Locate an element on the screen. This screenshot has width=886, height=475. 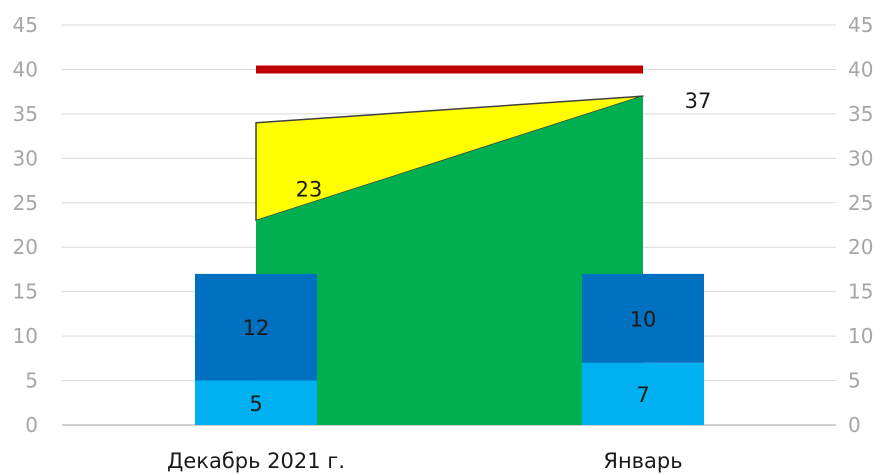
y-tick-label-left: 40 is located at coordinates (25, 69).